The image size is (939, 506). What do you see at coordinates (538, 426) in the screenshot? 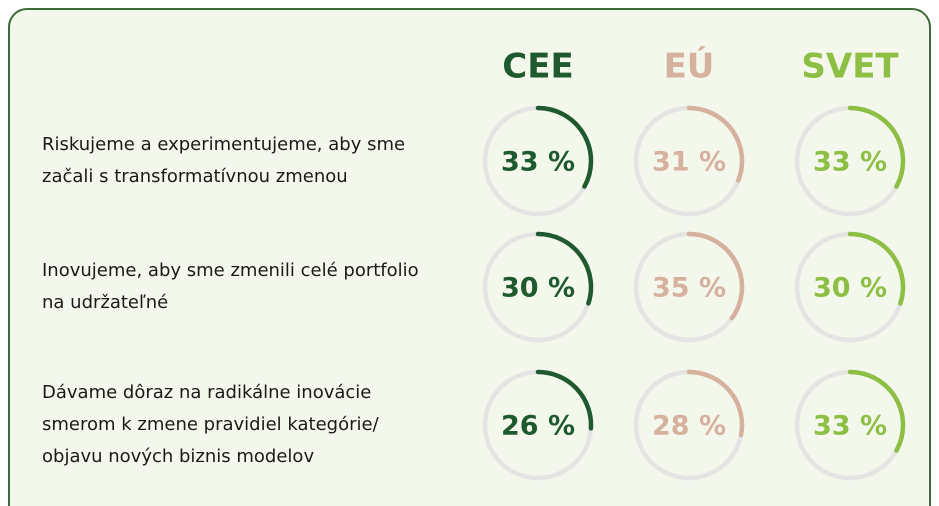
I see `value-label: 26 %` at bounding box center [538, 426].